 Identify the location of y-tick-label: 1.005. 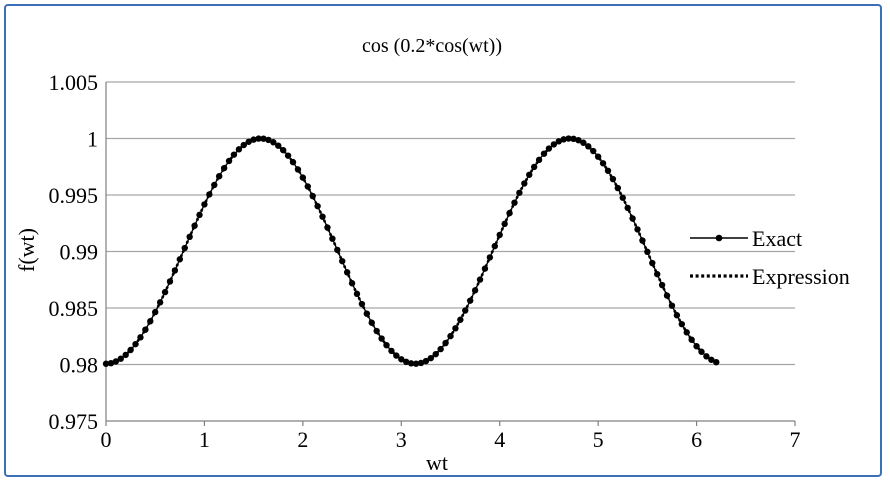
(74, 82).